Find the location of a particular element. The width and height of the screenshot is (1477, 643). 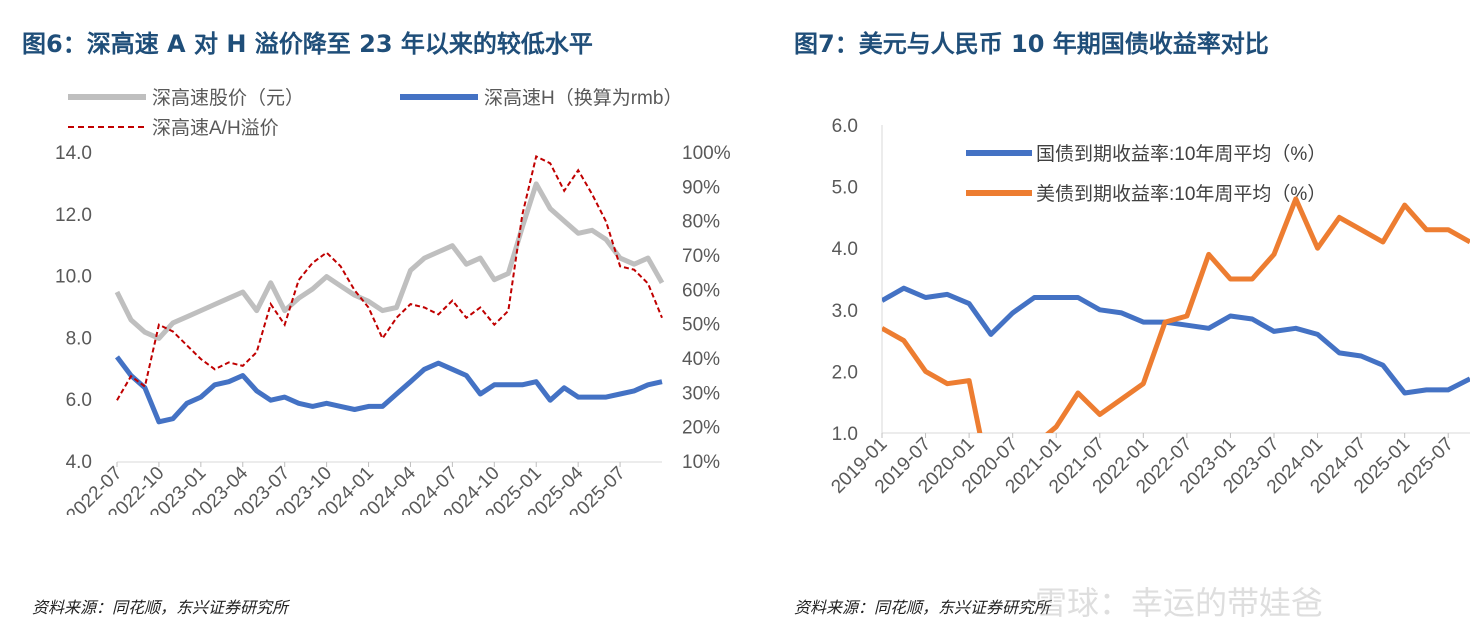

y-left-tick-label: 12.0 is located at coordinates (73, 215).